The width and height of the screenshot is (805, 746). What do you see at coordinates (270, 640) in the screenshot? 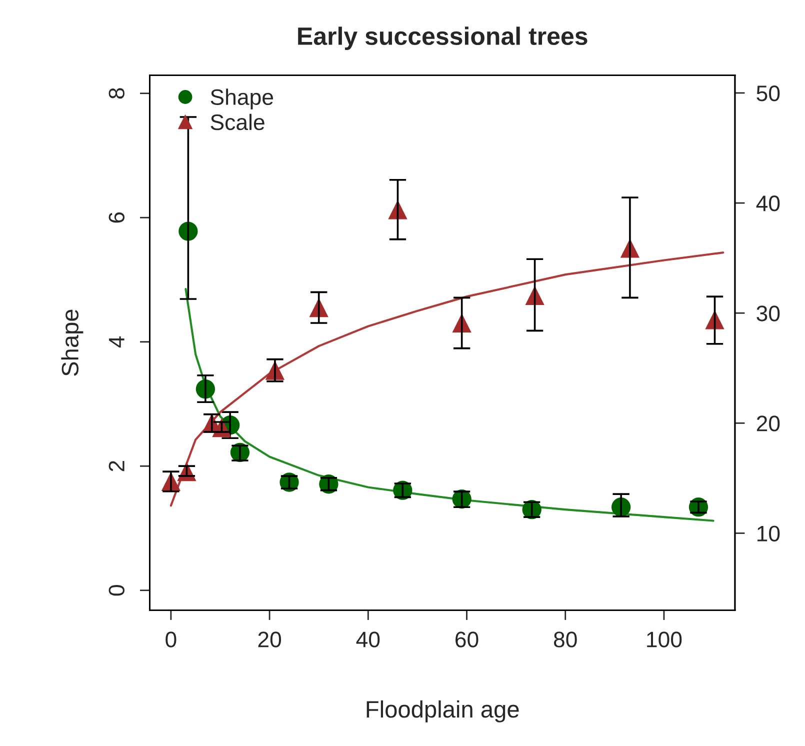
I see `x-tick-label: 20` at bounding box center [270, 640].